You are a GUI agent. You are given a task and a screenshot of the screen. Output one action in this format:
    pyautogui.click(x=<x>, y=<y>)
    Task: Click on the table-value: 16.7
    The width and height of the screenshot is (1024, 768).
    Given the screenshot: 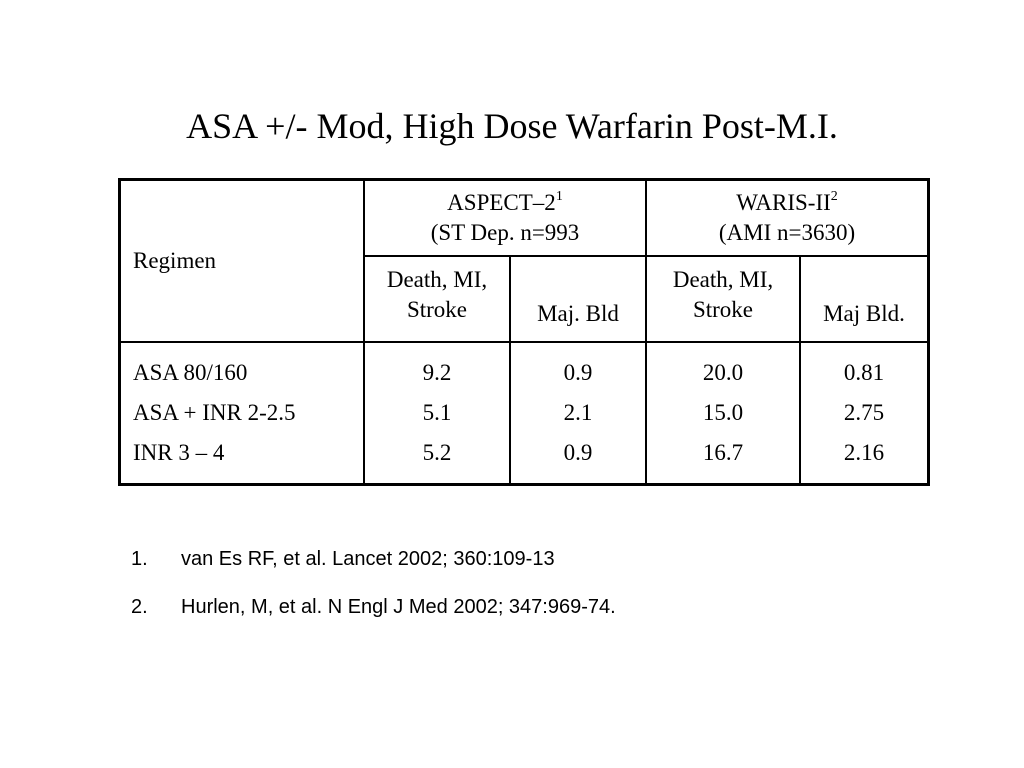 What is the action you would take?
    pyautogui.click(x=723, y=452)
    